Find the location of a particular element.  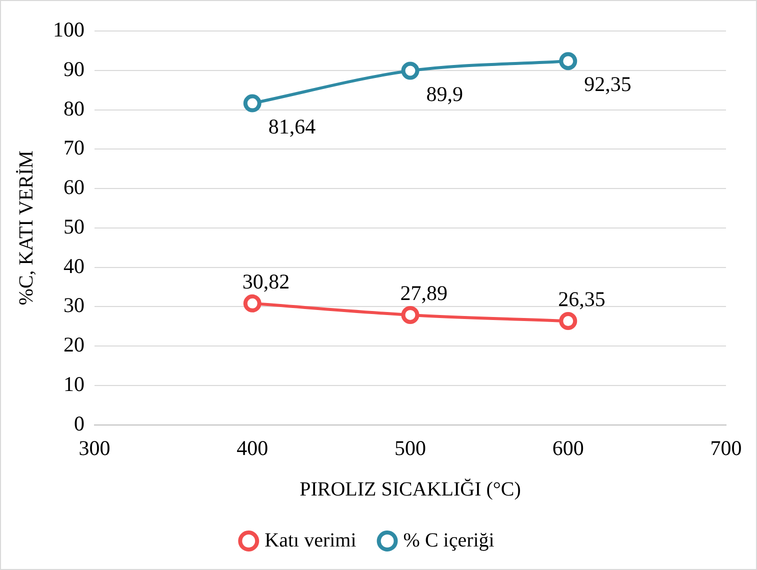

data-label: 27,89 is located at coordinates (424, 292).